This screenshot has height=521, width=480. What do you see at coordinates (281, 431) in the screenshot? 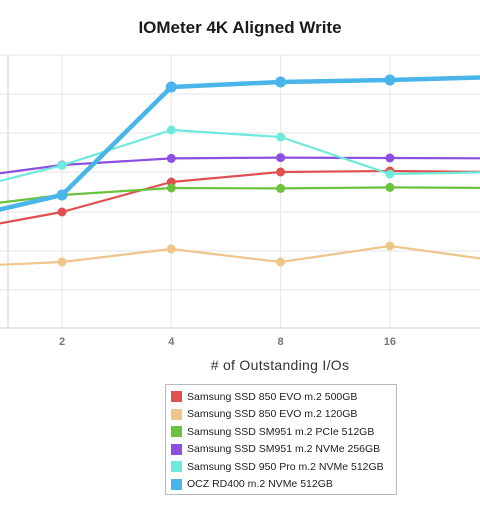
I see `legend-label: Samsung SSD SM951 m.2 PCIe 512GB` at bounding box center [281, 431].